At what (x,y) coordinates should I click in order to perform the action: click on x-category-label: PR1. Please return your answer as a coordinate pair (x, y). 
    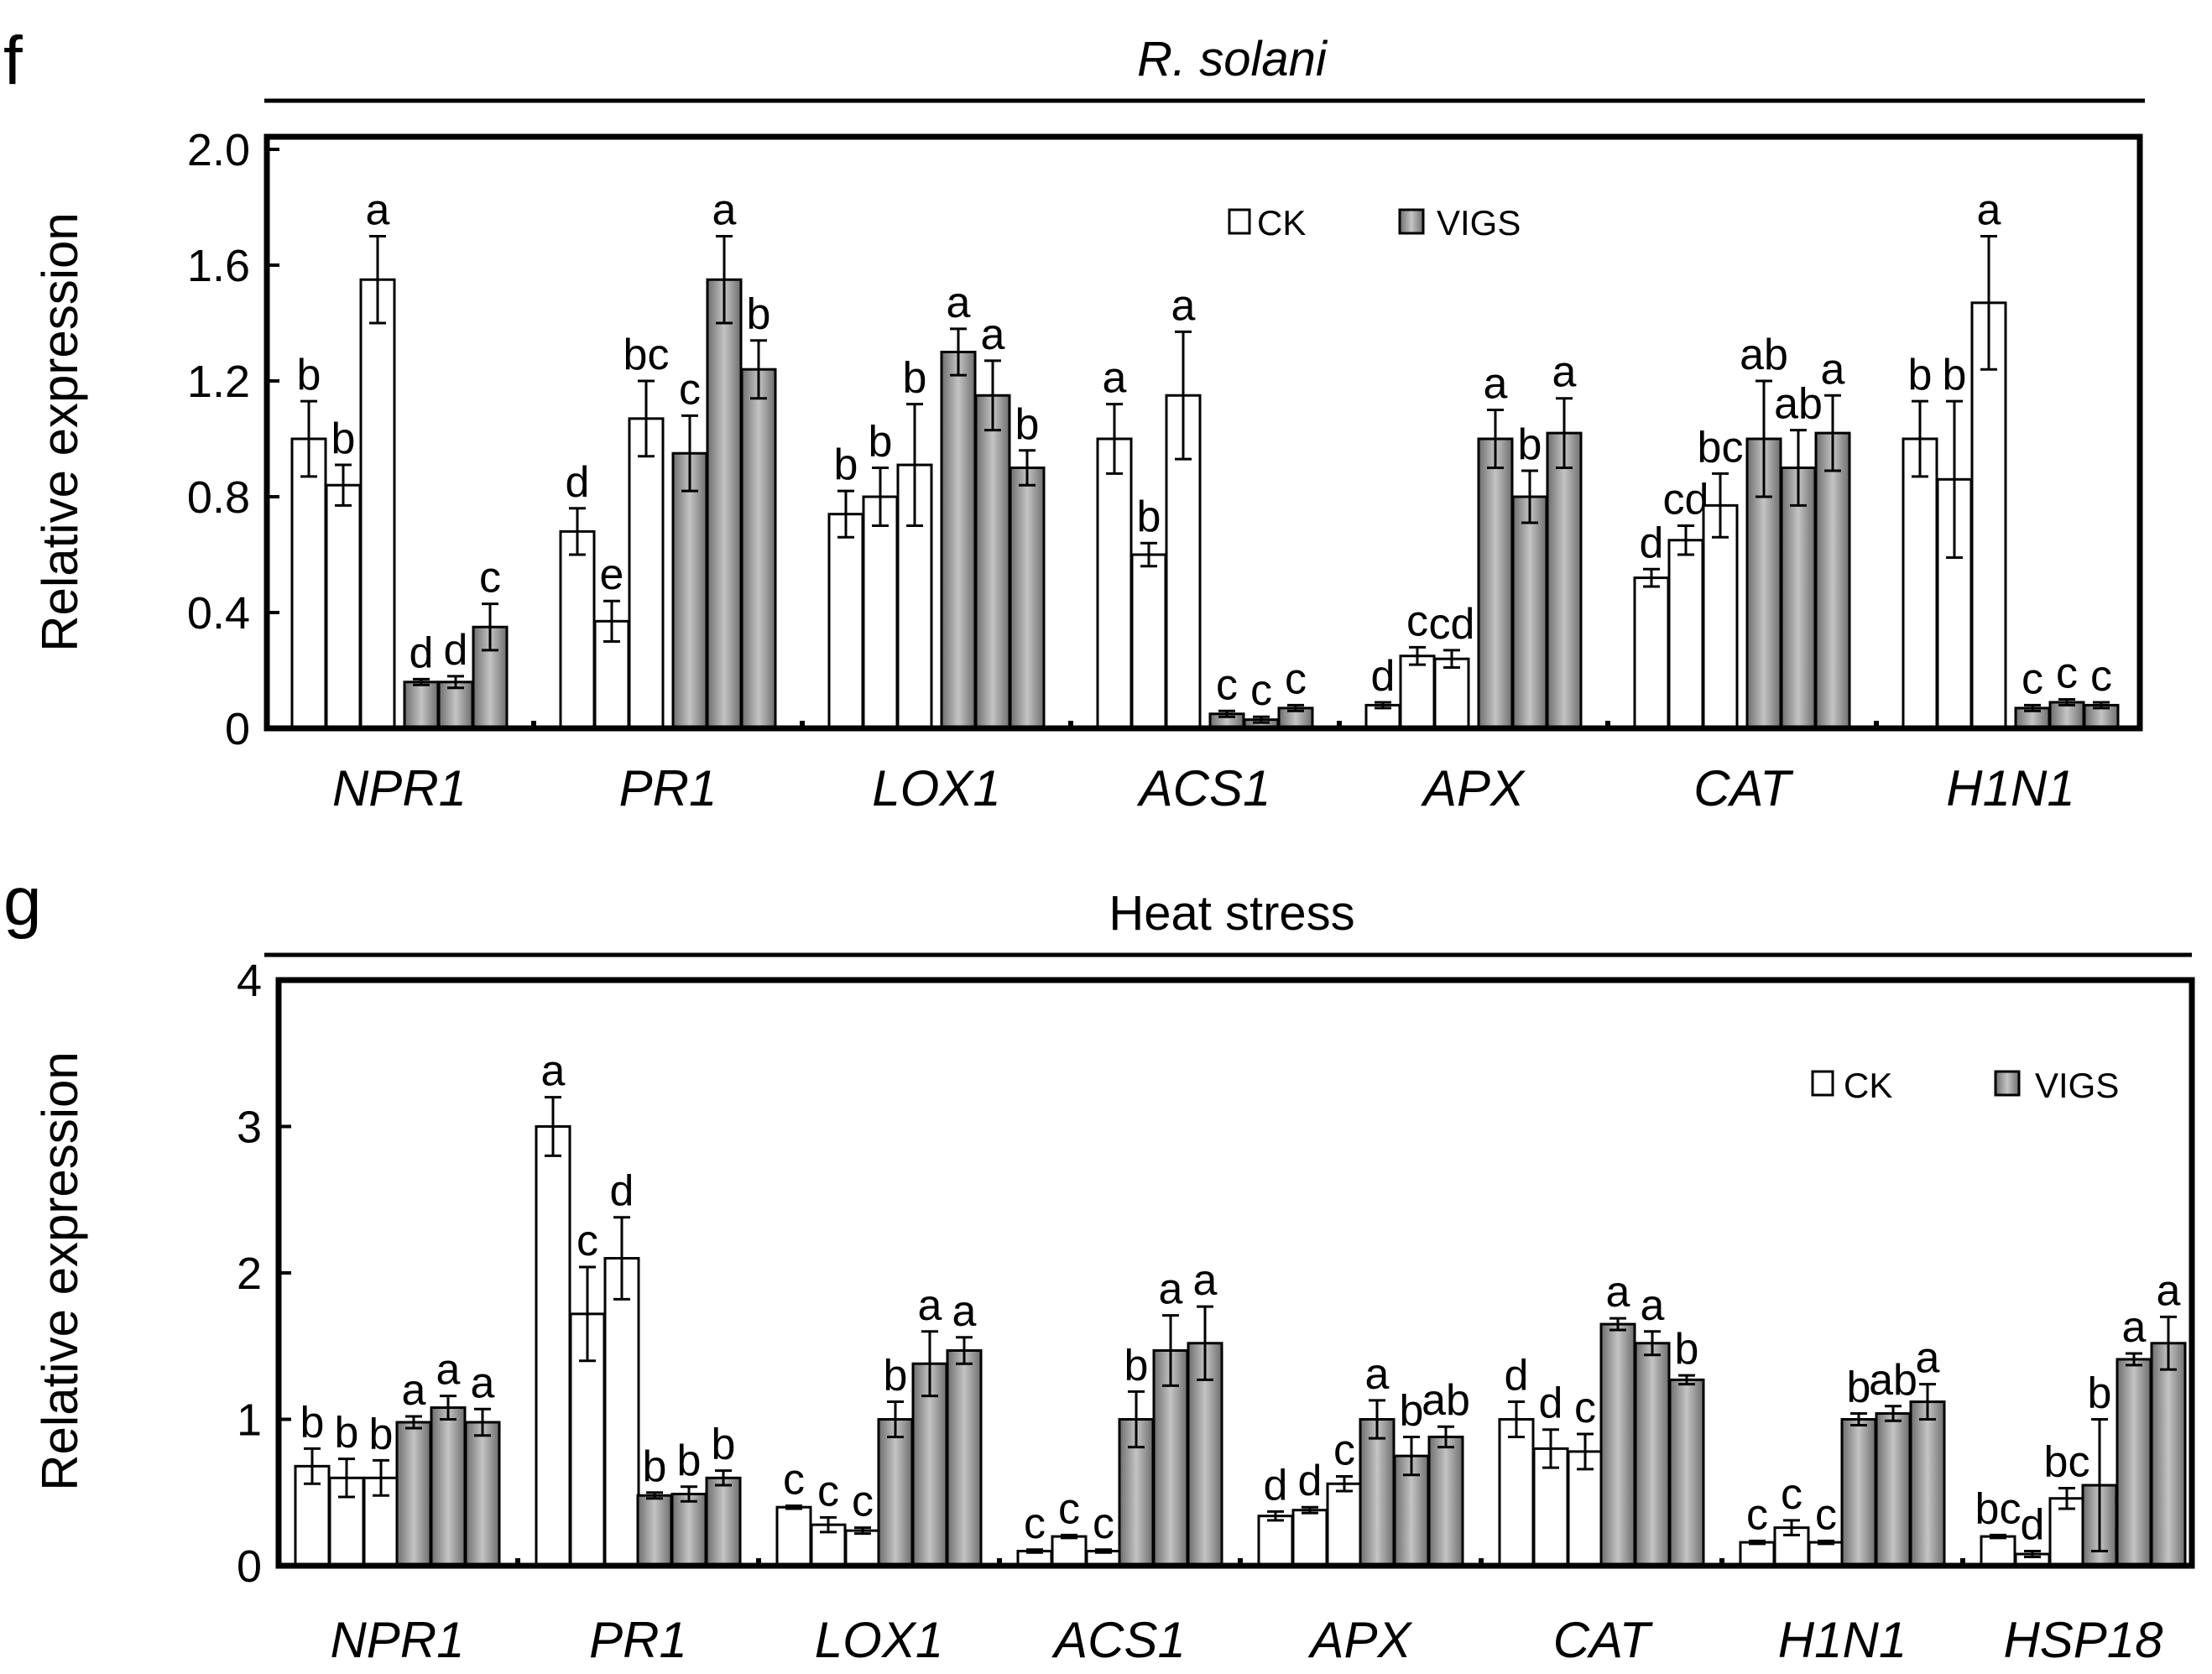
    Looking at the image, I should click on (638, 1640).